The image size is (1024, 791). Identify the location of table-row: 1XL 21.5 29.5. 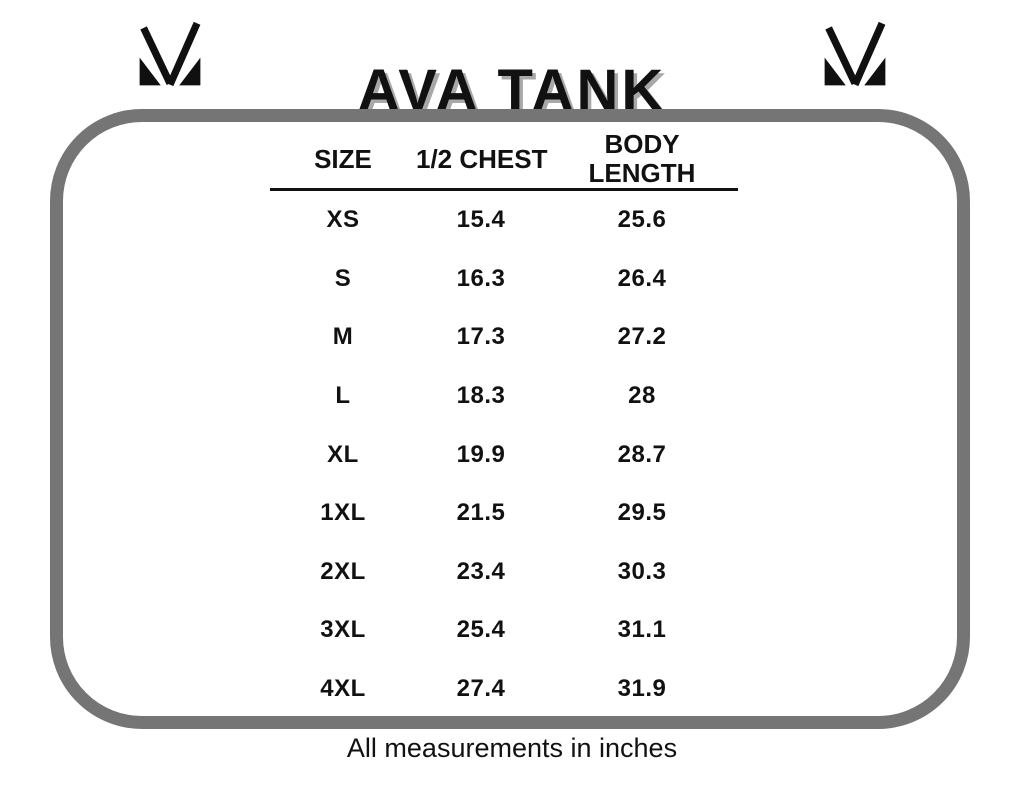
(504, 513).